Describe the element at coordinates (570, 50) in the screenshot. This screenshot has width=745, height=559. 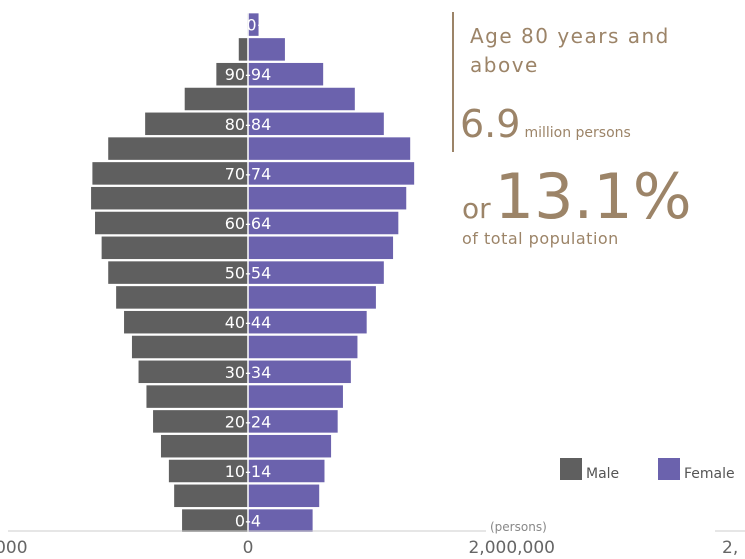
I see `highlight-headline: Age 80 years and above` at that location.